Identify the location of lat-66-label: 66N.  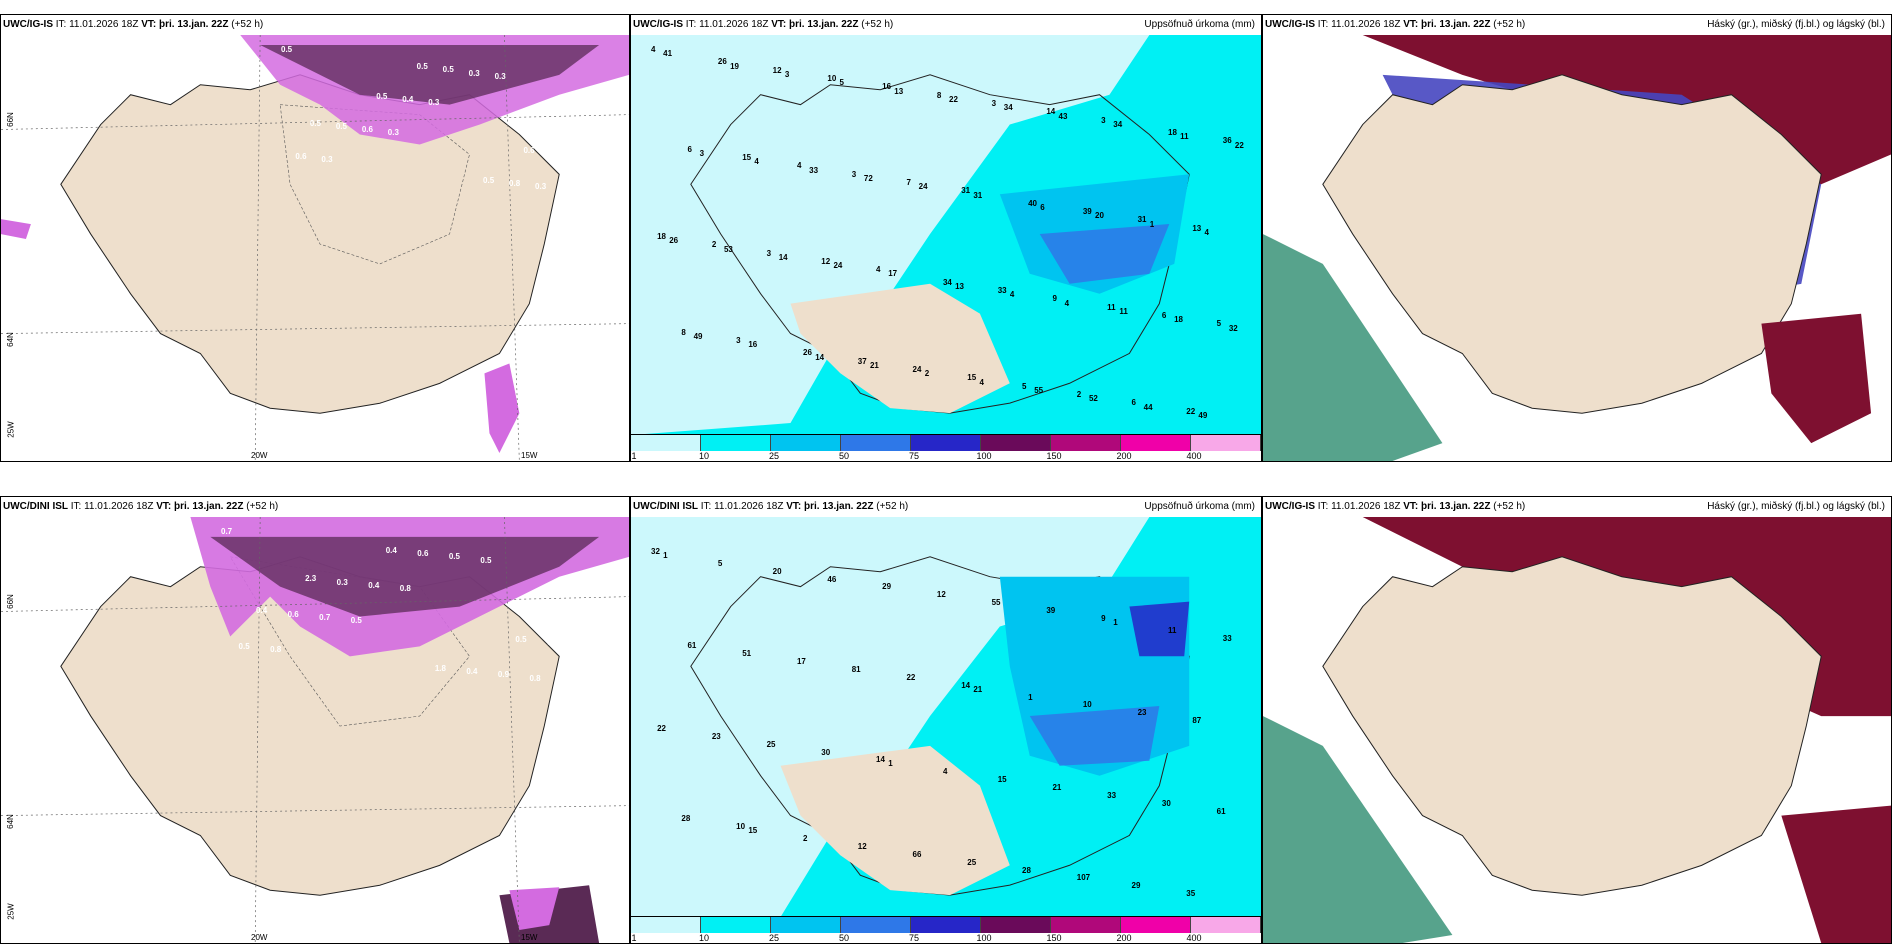
(10, 119).